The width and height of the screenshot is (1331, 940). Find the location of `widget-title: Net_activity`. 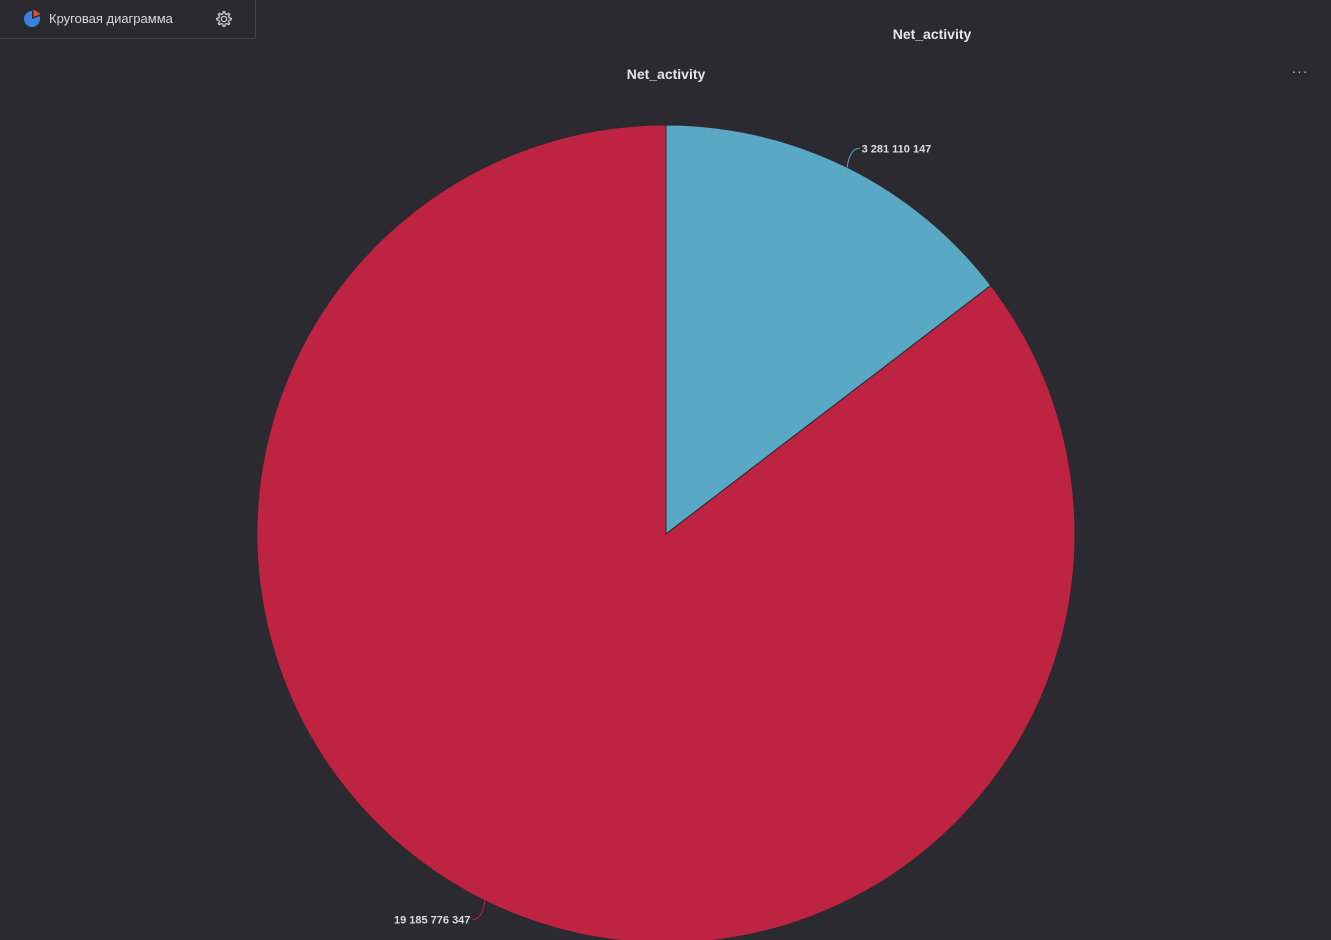

widget-title: Net_activity is located at coordinates (932, 34).